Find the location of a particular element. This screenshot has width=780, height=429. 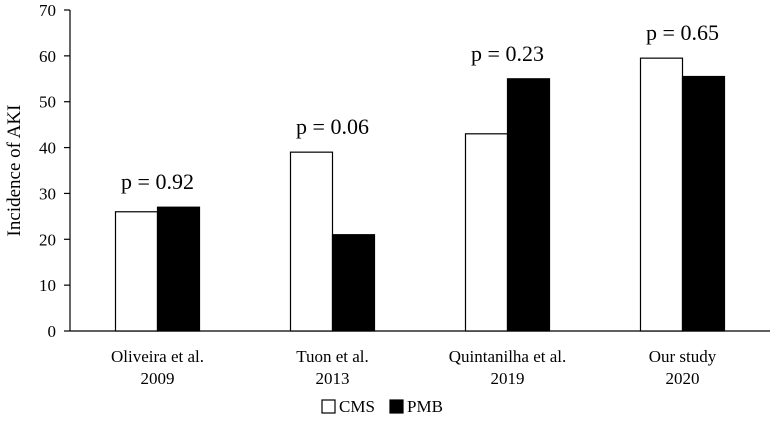

y-tick-label: 20 is located at coordinates (47, 239).